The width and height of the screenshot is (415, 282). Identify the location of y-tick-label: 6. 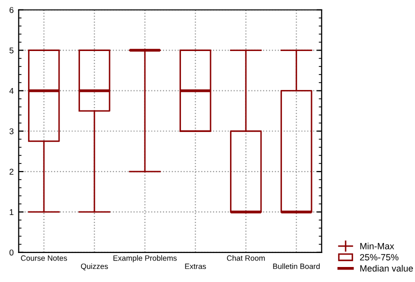
(12, 10).